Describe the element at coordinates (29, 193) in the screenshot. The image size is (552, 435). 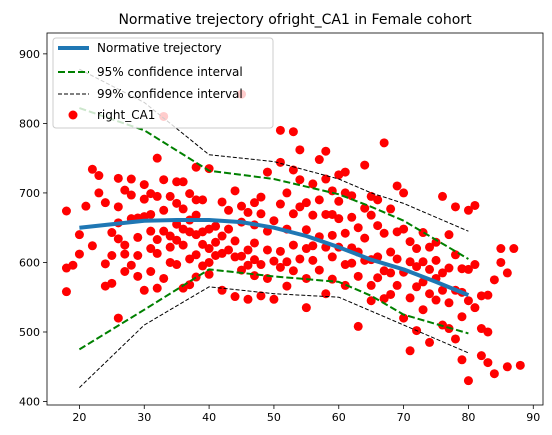
I see `y-tick-label: 700` at that location.